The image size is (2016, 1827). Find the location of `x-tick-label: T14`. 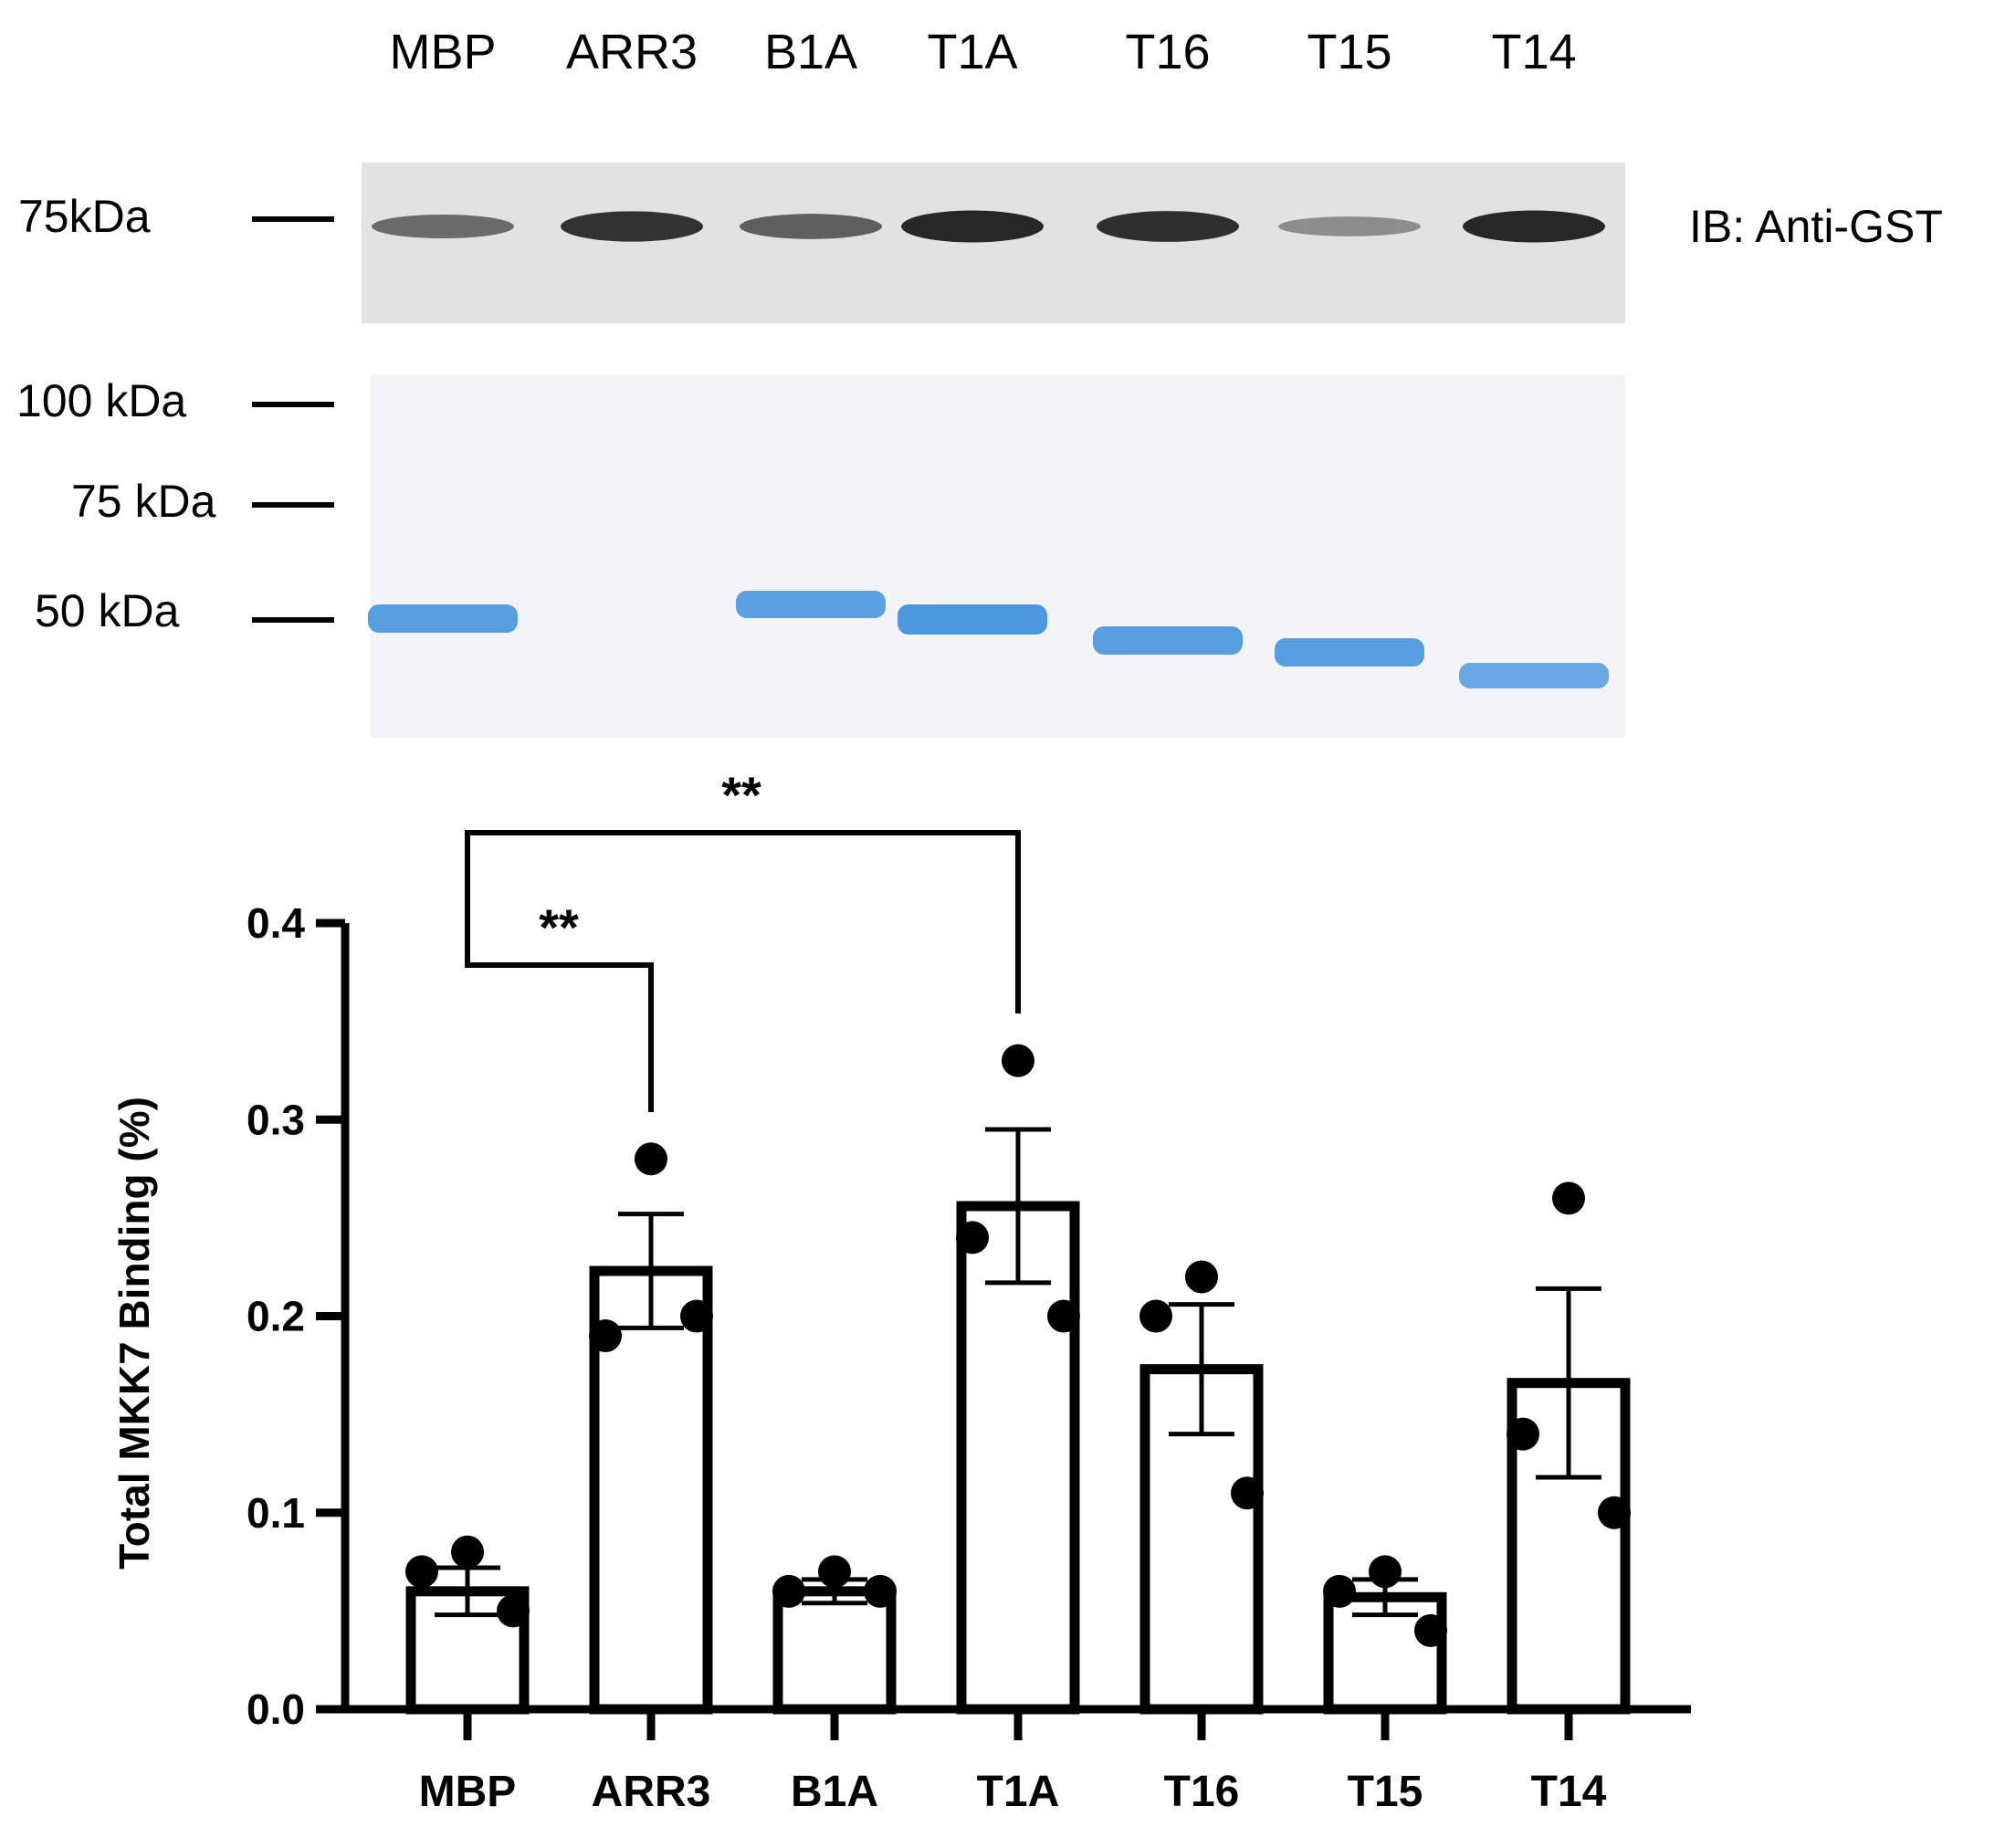

x-tick-label: T14 is located at coordinates (1569, 1792).